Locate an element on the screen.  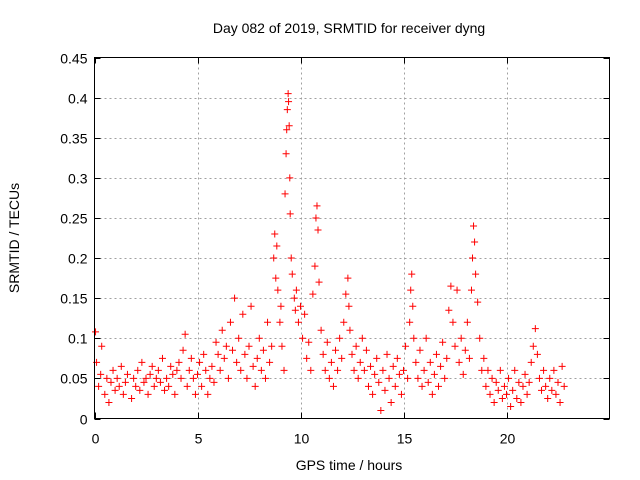
y-tick-label: 0.4 is located at coordinates (78, 99).